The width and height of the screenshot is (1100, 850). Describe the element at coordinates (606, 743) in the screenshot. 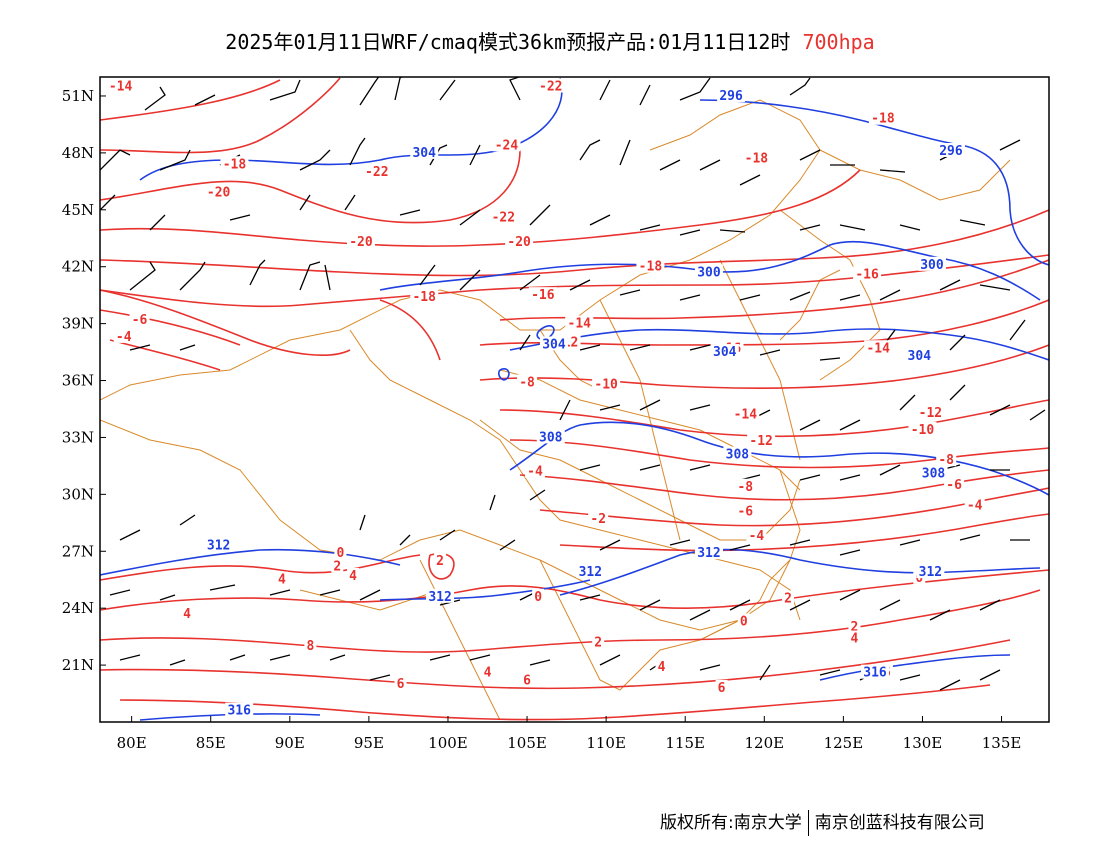

I see `lon-tick-label: 110E` at that location.